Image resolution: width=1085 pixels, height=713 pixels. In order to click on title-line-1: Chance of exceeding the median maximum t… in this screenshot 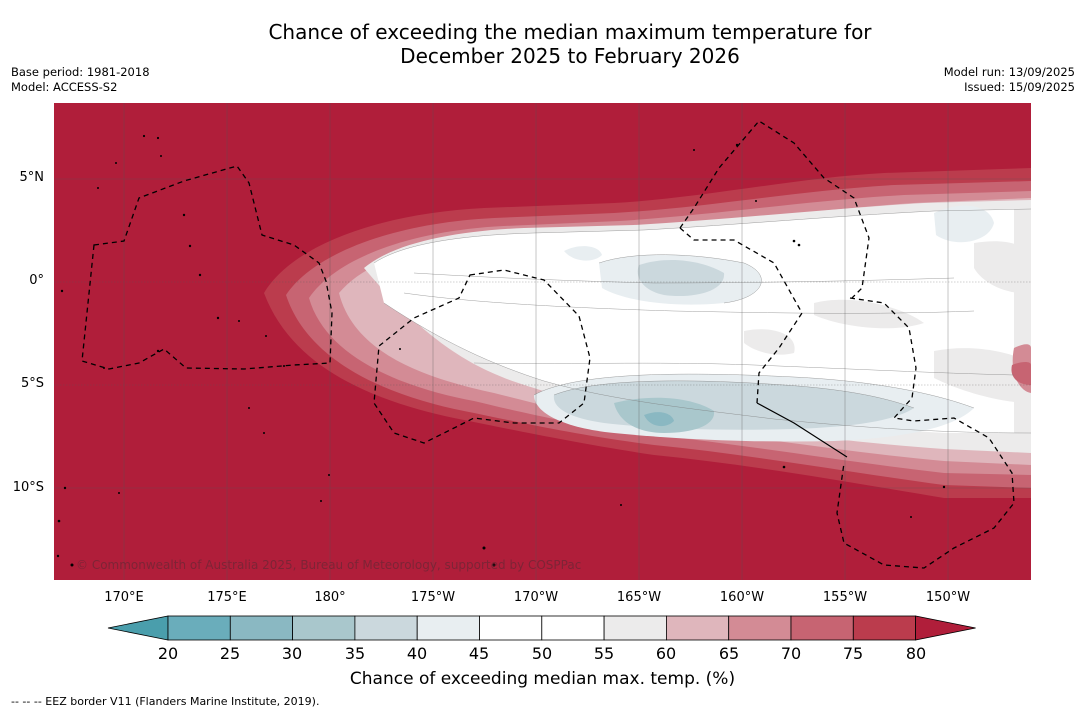, I will do `click(570, 32)`.